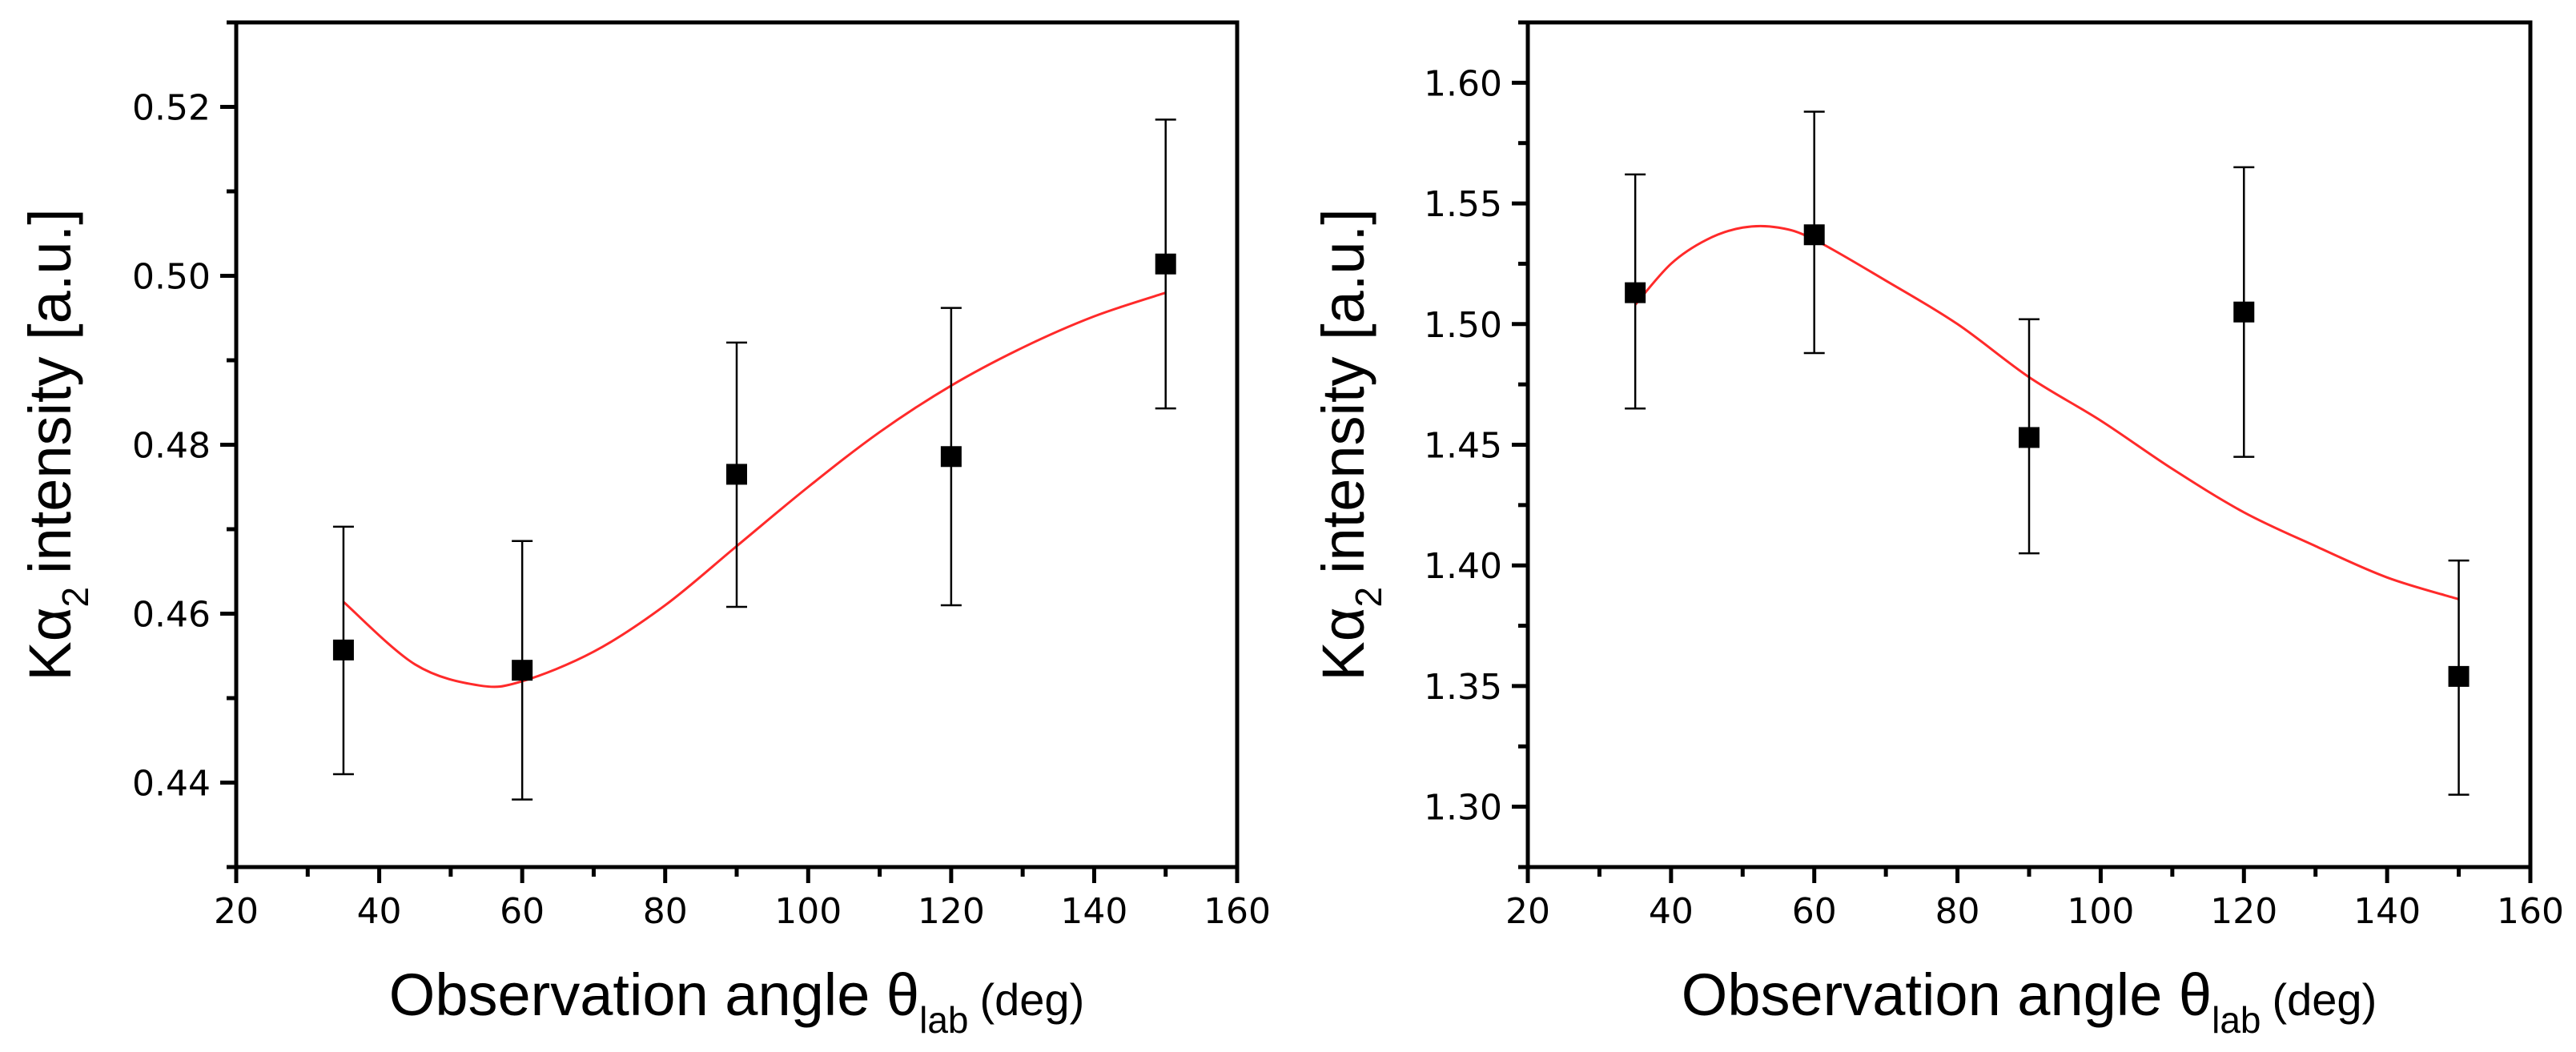 The height and width of the screenshot is (1052, 2576). Describe the element at coordinates (2100, 911) in the screenshot. I see `chart-1-x-tick-label: 100` at that location.